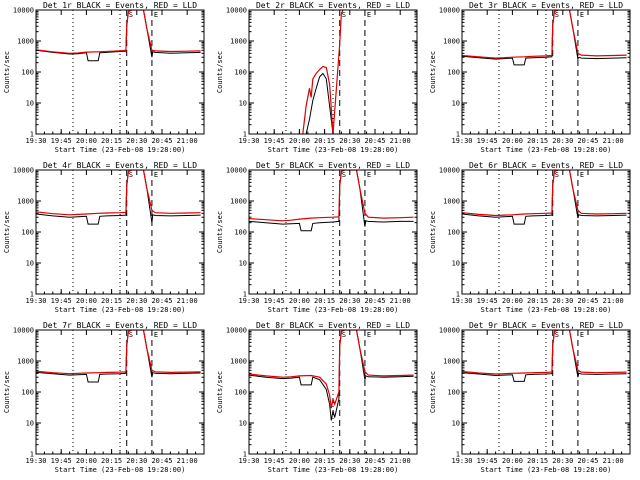  Describe the element at coordinates (333, 165) in the screenshot. I see `panel-title: Det 5r BLACK = Events, RED = LLD` at that location.